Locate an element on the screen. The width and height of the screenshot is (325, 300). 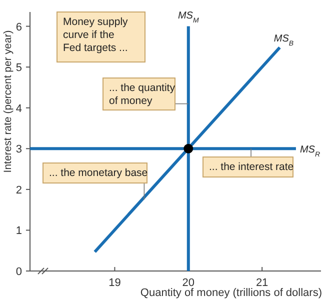
series-label: MS$_{M}$ is located at coordinates (188, 17).